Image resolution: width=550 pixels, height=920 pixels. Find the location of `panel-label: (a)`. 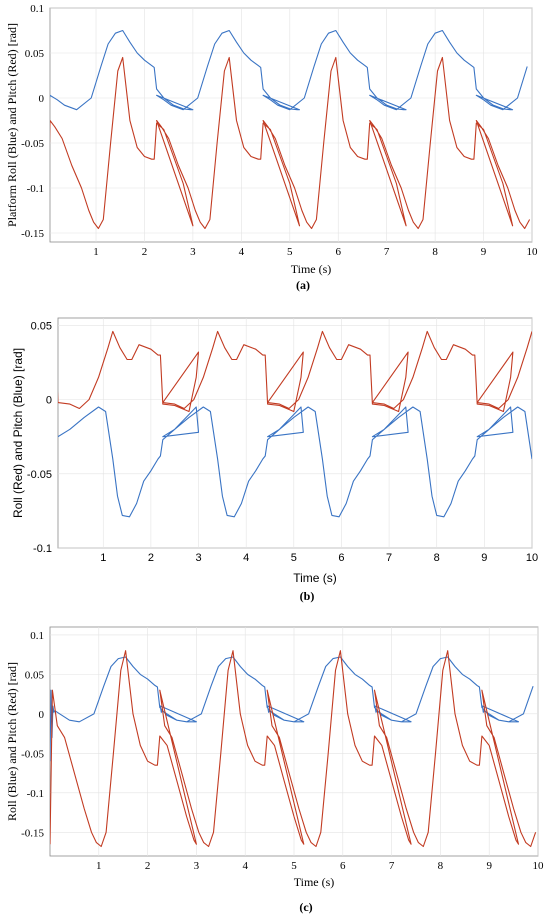

panel-label: (a) is located at coordinates (303, 285).